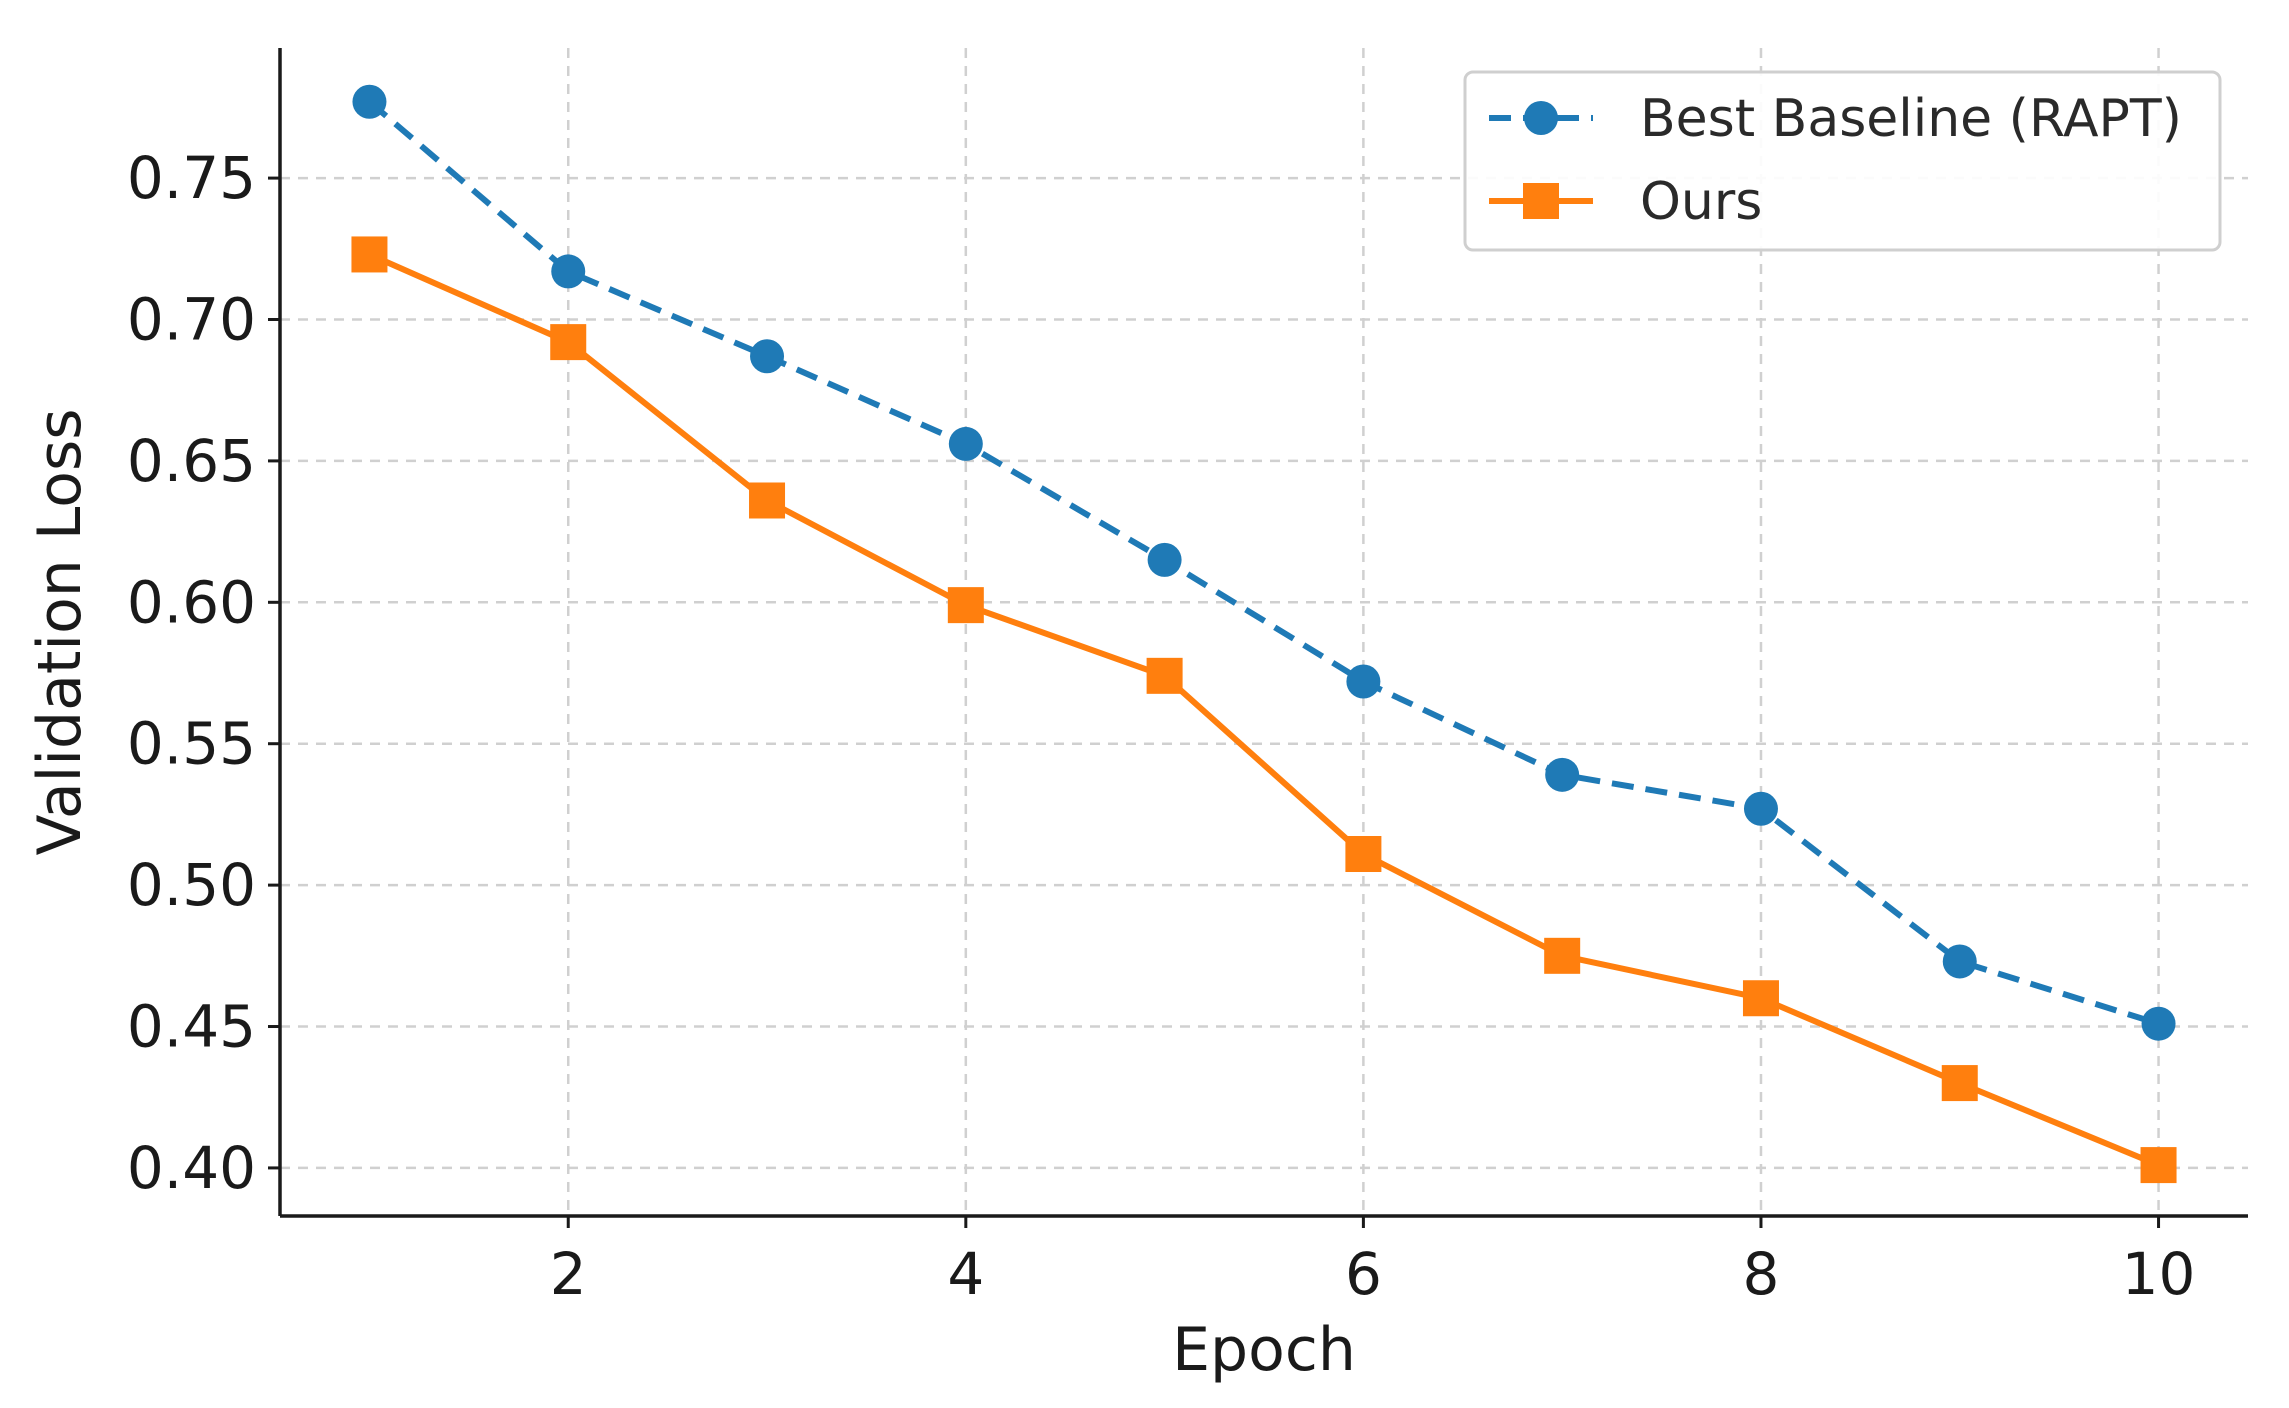  Describe the element at coordinates (1625, 202) in the screenshot. I see `legend-entry: Ours` at that location.